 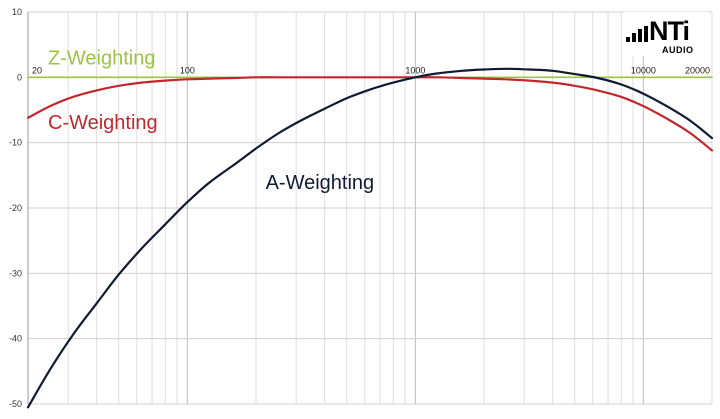 What do you see at coordinates (643, 70) in the screenshot?
I see `x-tick-label: 10000` at bounding box center [643, 70].